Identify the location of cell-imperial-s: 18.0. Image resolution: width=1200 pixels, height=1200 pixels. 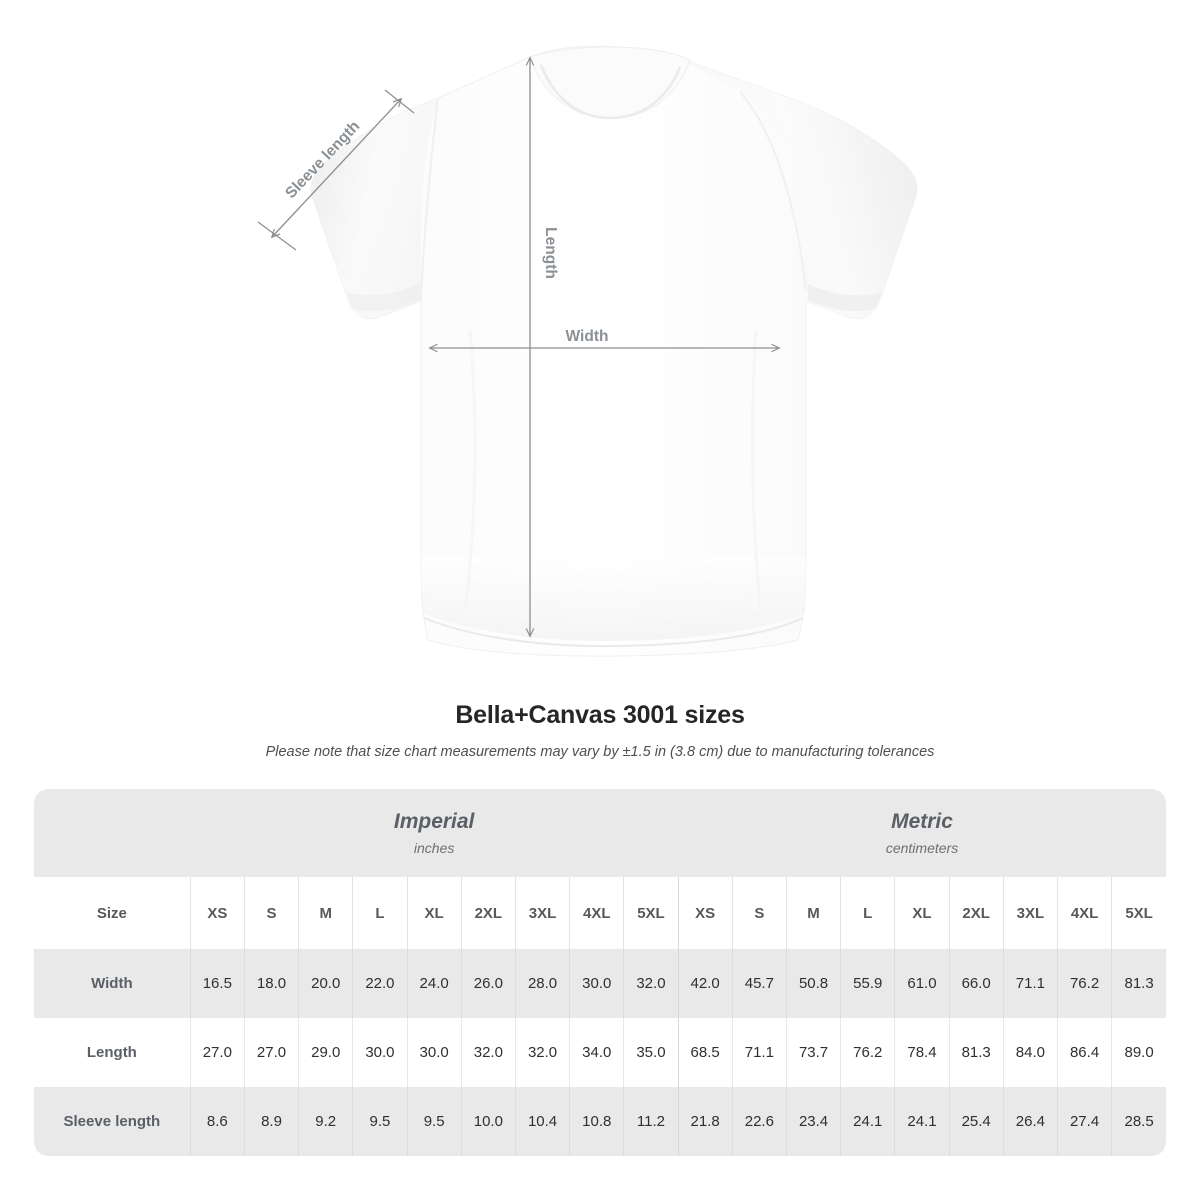
(271, 983).